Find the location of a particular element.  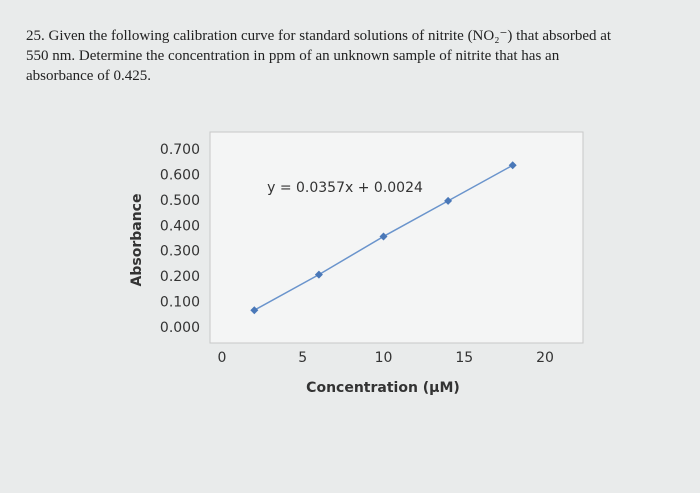

x-tick-label: 5 is located at coordinates (302, 358).